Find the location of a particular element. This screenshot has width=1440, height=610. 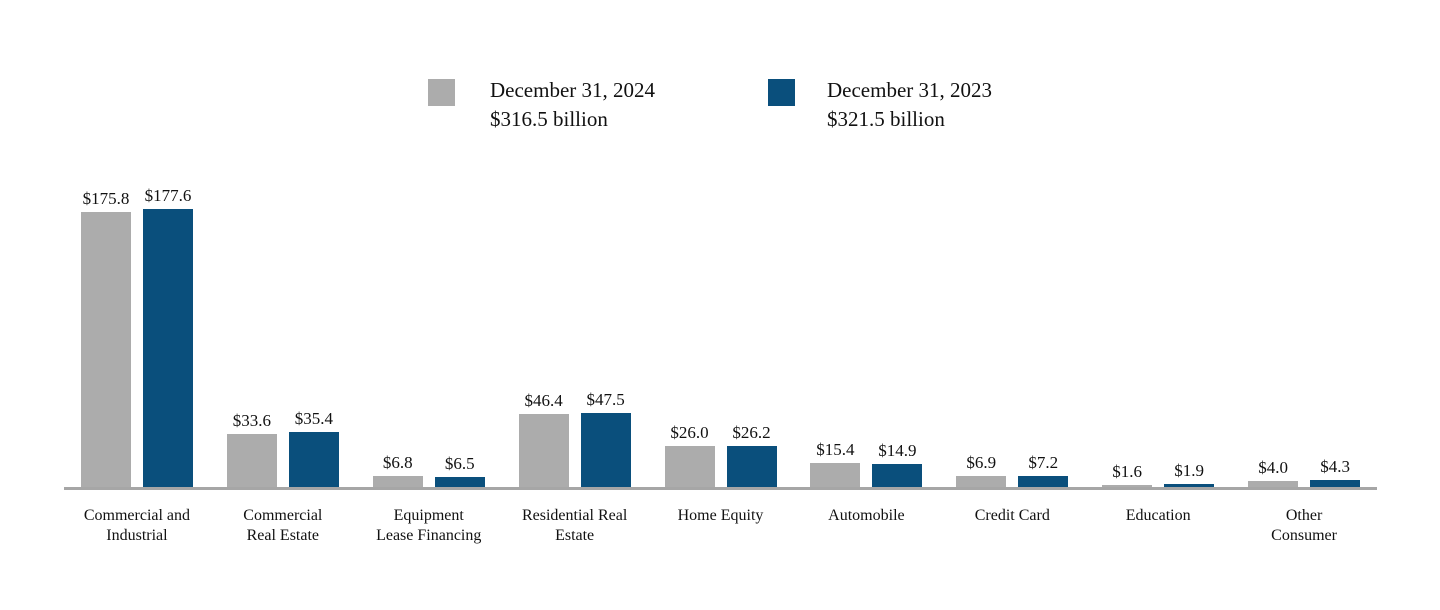

bar-pair: $175.8 $177.6 is located at coordinates (136, 318).